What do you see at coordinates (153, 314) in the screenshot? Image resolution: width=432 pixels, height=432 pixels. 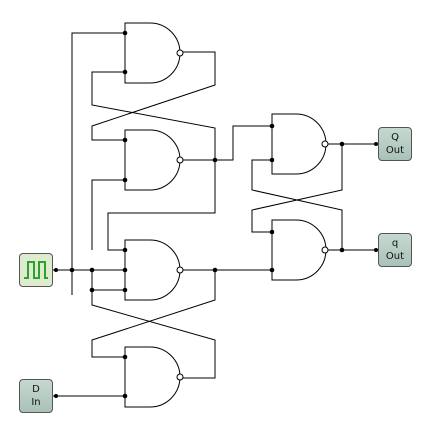 I see `wire-cross-bot-b` at bounding box center [153, 314].